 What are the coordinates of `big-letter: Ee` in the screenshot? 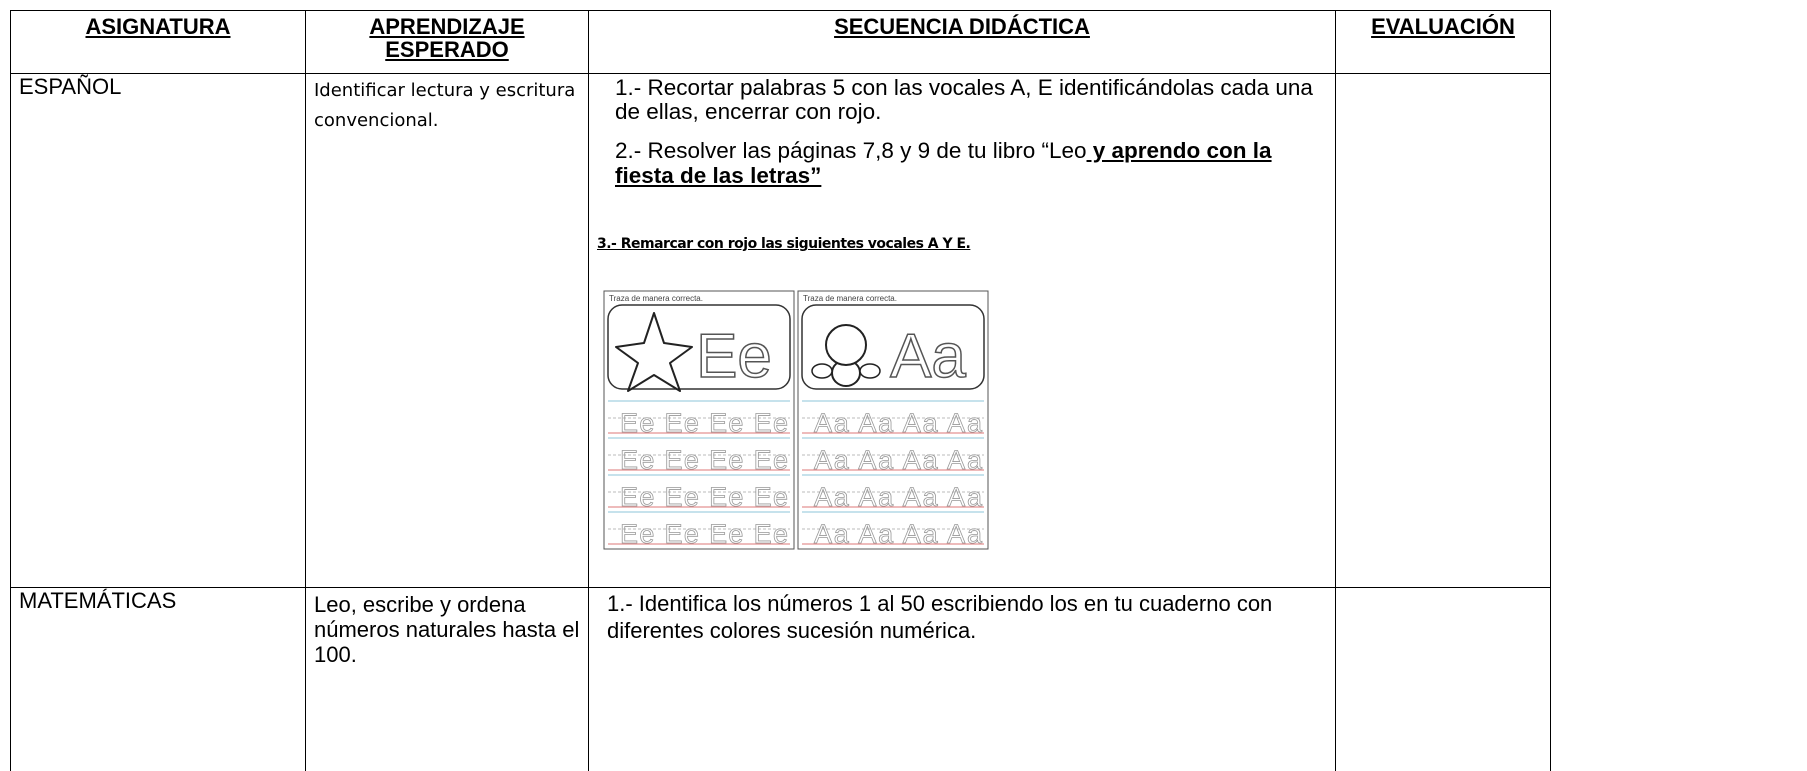 It's located at (734, 356).